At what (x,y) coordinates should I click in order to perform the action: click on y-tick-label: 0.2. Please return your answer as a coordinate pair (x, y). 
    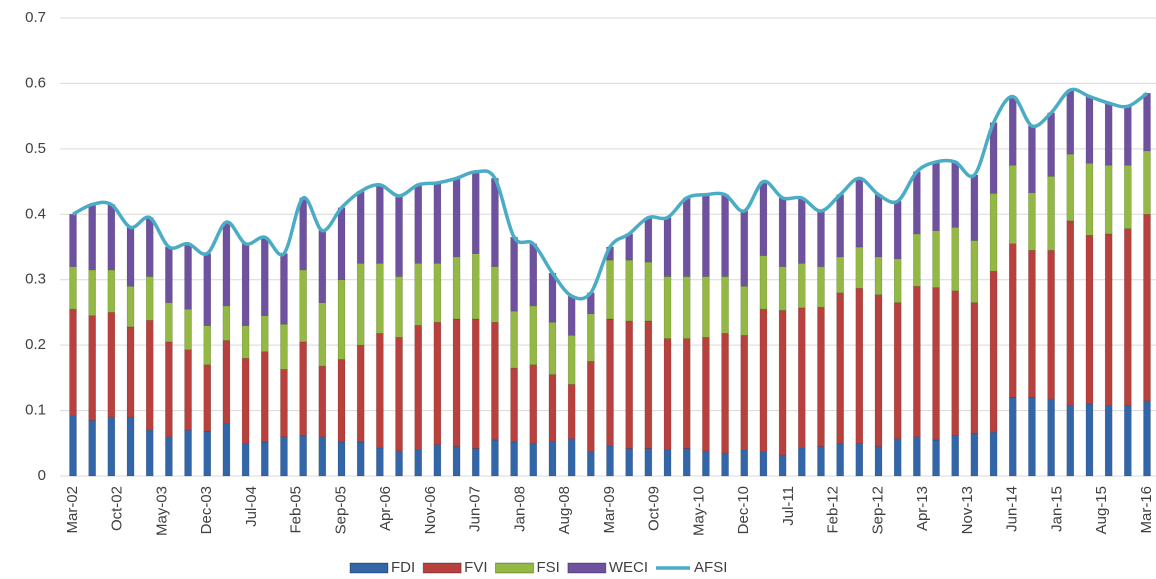
    Looking at the image, I should click on (35, 344).